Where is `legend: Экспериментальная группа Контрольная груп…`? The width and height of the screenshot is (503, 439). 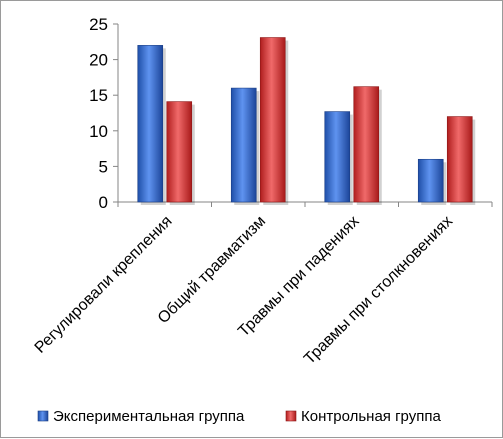 legend: Экспериментальная группа Контрольная груп… is located at coordinates (239, 416).